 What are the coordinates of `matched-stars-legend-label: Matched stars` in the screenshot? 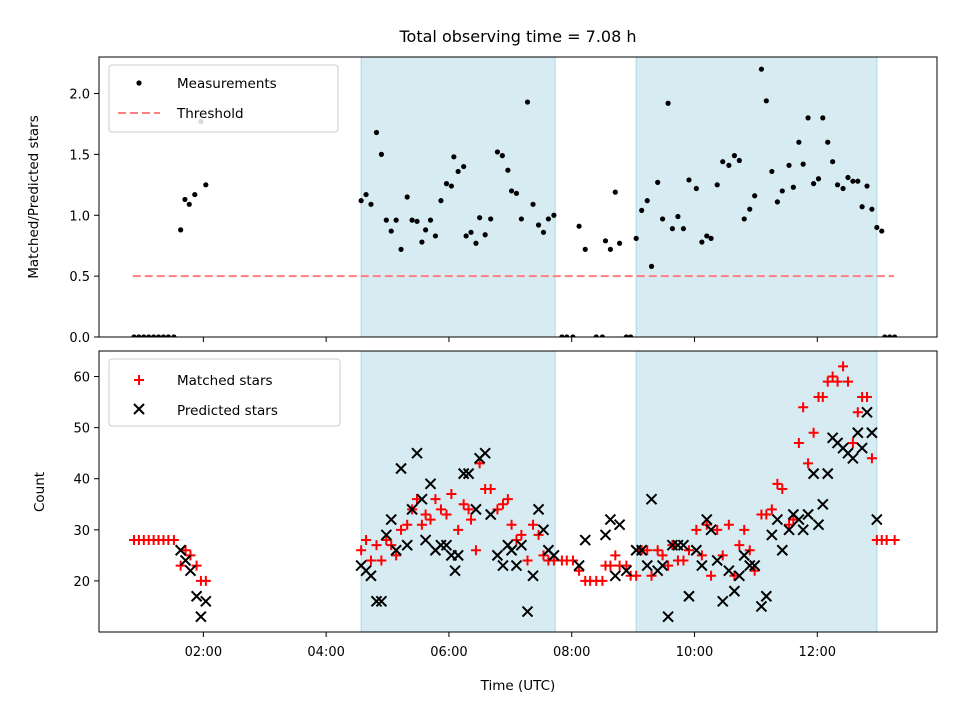 It's located at (225, 381).